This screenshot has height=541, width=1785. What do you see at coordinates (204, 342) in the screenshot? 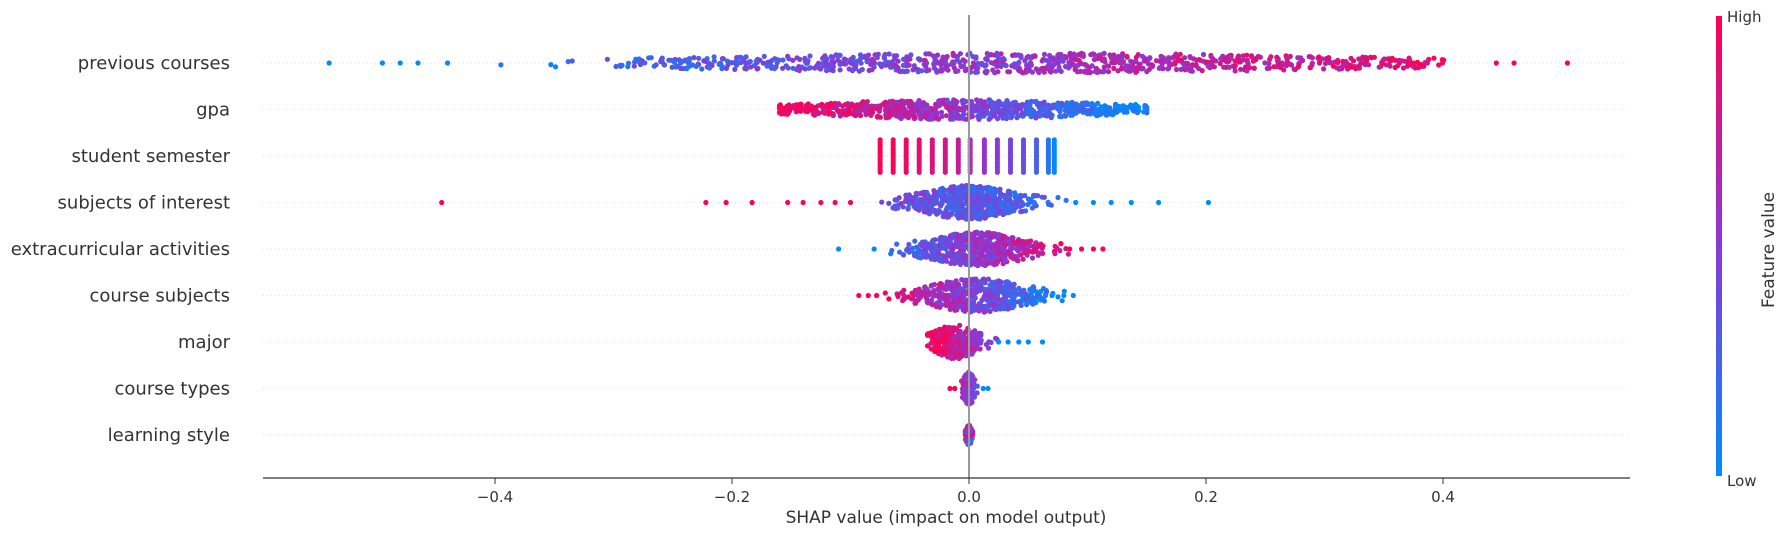
I see `feature-label: major` at bounding box center [204, 342].